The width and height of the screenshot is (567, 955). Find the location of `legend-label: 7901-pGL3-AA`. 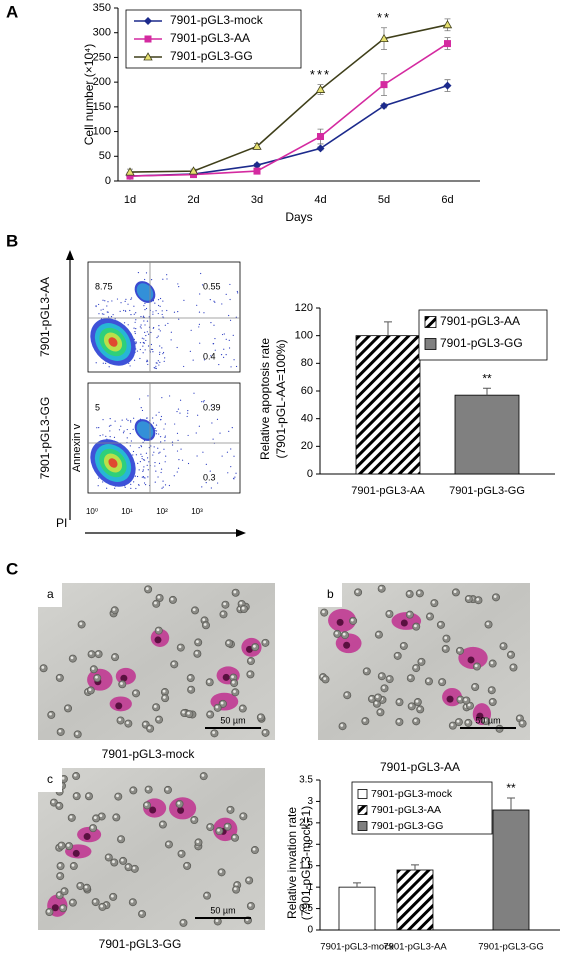

legend-label: 7901-pGL3-AA is located at coordinates (210, 38).